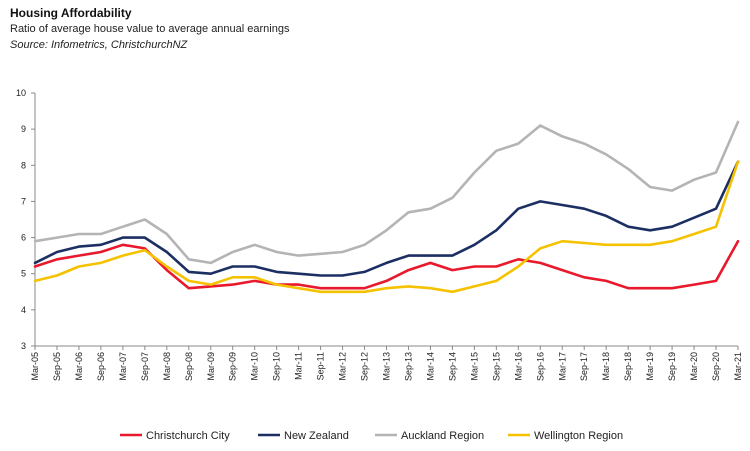 The width and height of the screenshot is (750, 451). What do you see at coordinates (442, 436) in the screenshot?
I see `legend-label: Auckland Region` at bounding box center [442, 436].